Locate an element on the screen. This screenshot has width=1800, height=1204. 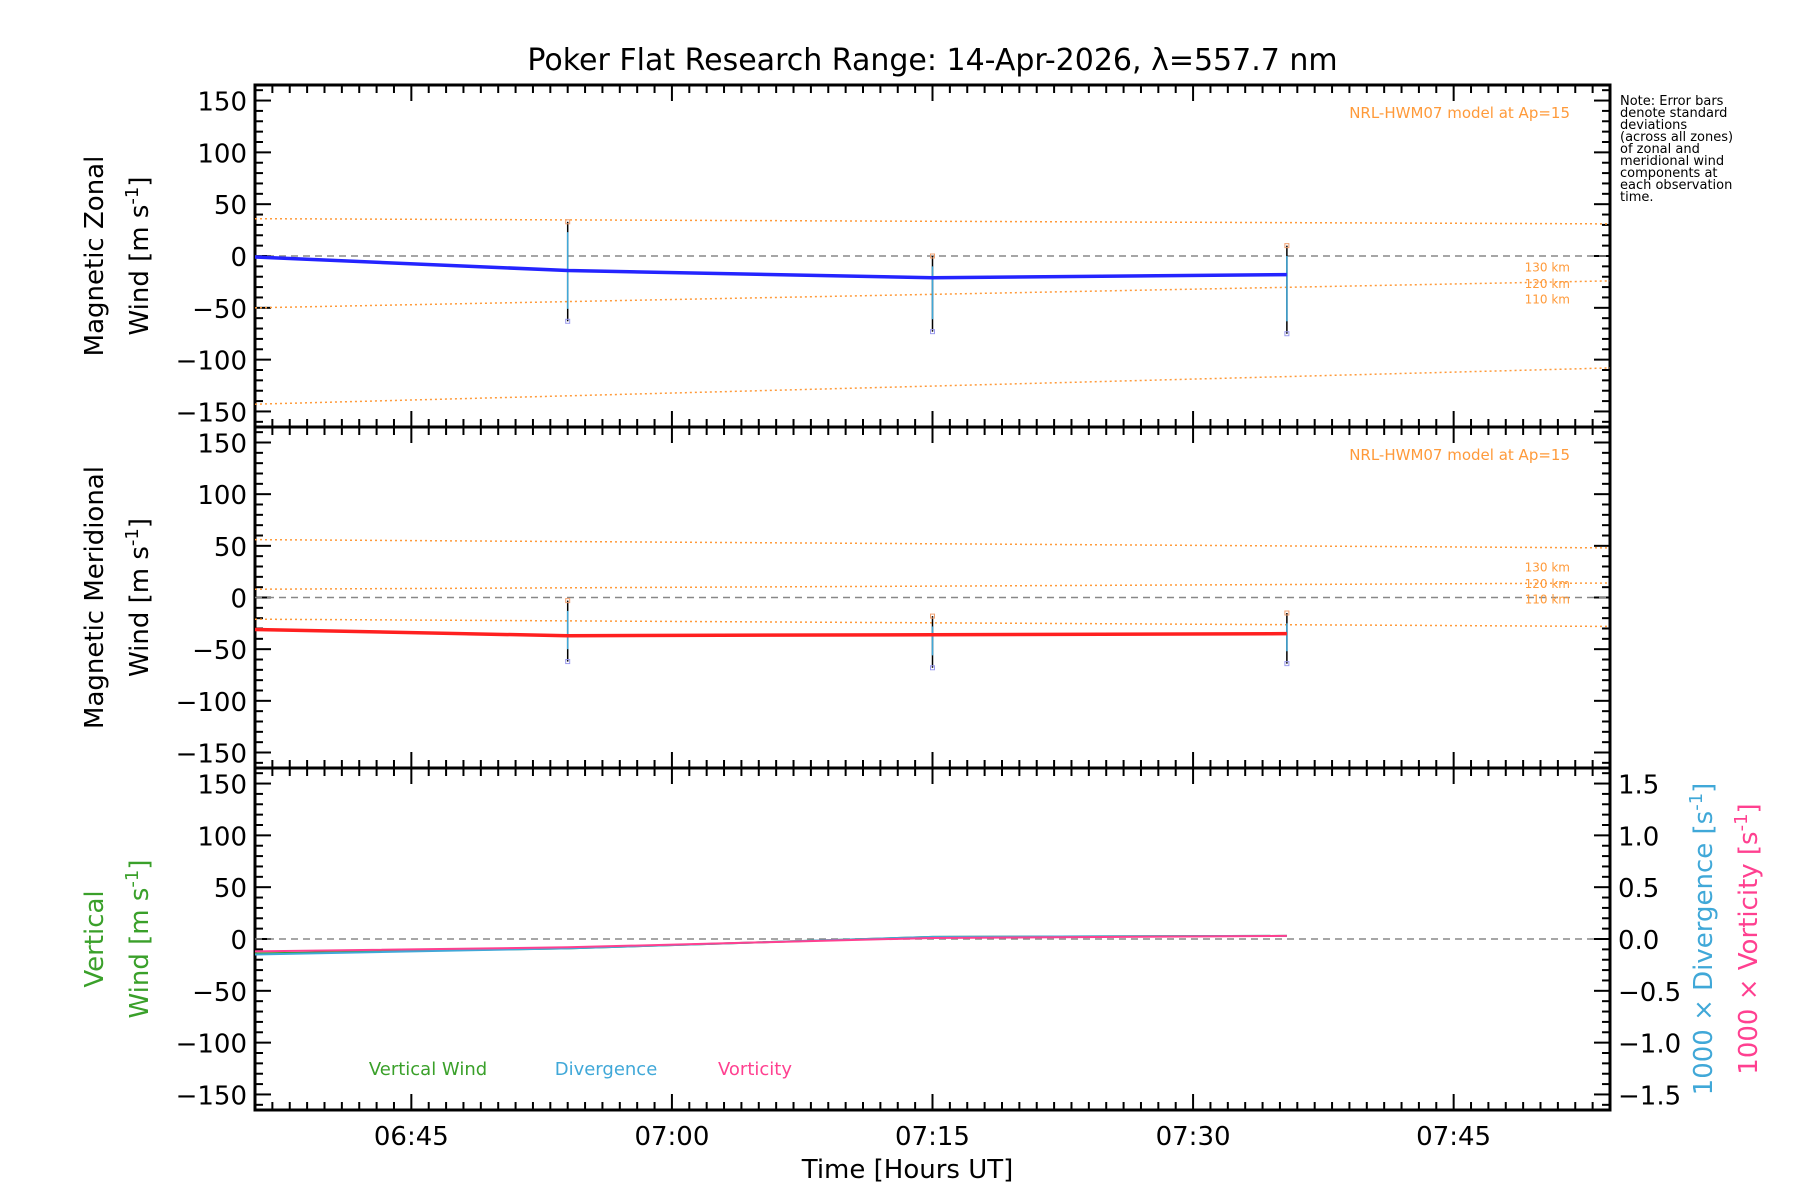
y-tick-label-zonal: −100 is located at coordinates (211, 362).